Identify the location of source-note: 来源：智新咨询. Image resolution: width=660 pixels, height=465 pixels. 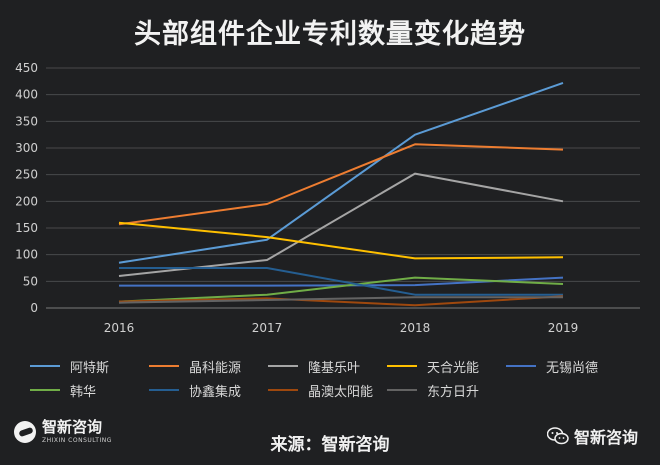
(330, 445).